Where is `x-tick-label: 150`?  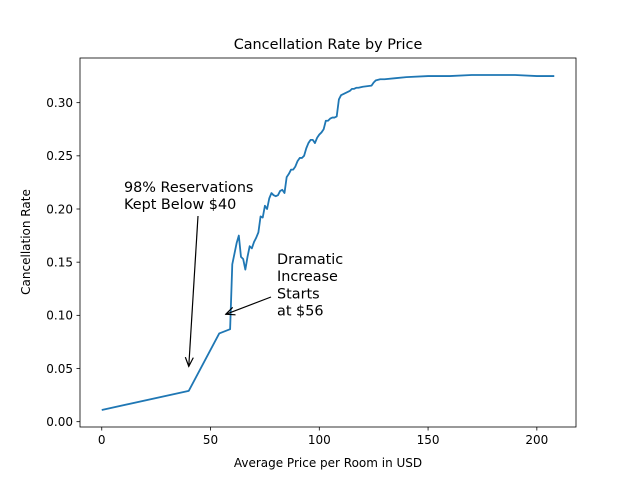 x-tick-label: 150 is located at coordinates (428, 440).